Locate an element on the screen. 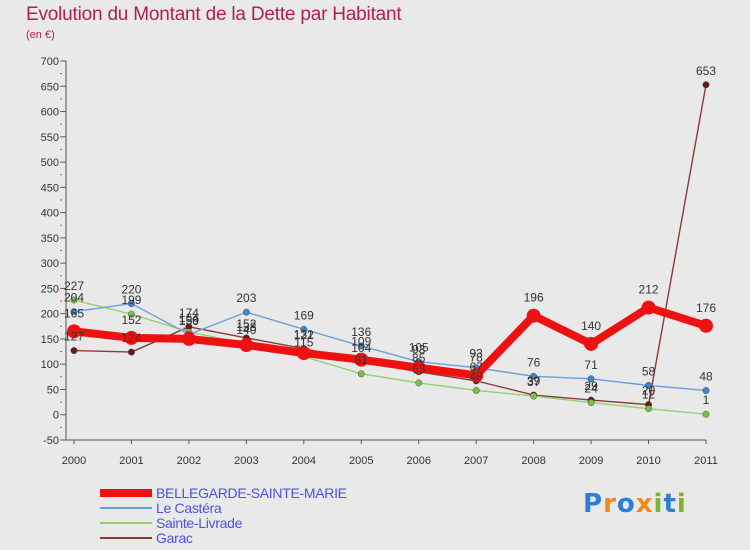 The width and height of the screenshot is (750, 550). chart-subtitle: (en €) is located at coordinates (40, 35).